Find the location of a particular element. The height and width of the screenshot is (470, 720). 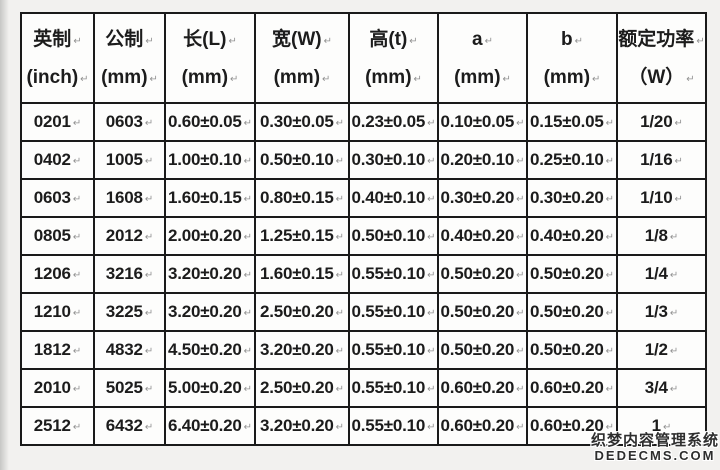

header-line: 高(t) ↵ is located at coordinates (393, 39).